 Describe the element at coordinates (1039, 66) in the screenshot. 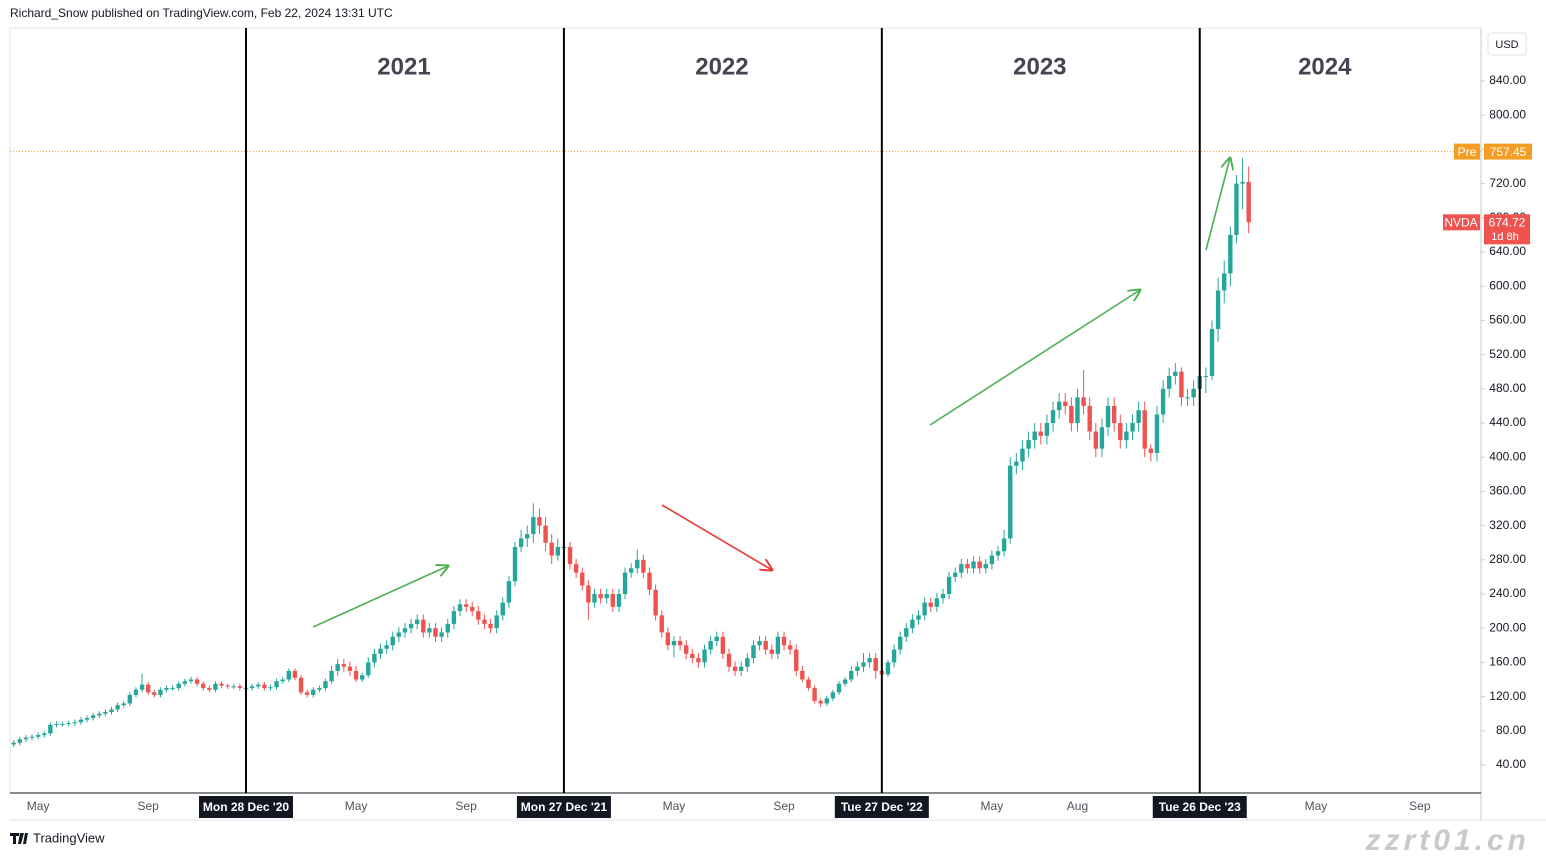

I see `year-label: 2023` at that location.